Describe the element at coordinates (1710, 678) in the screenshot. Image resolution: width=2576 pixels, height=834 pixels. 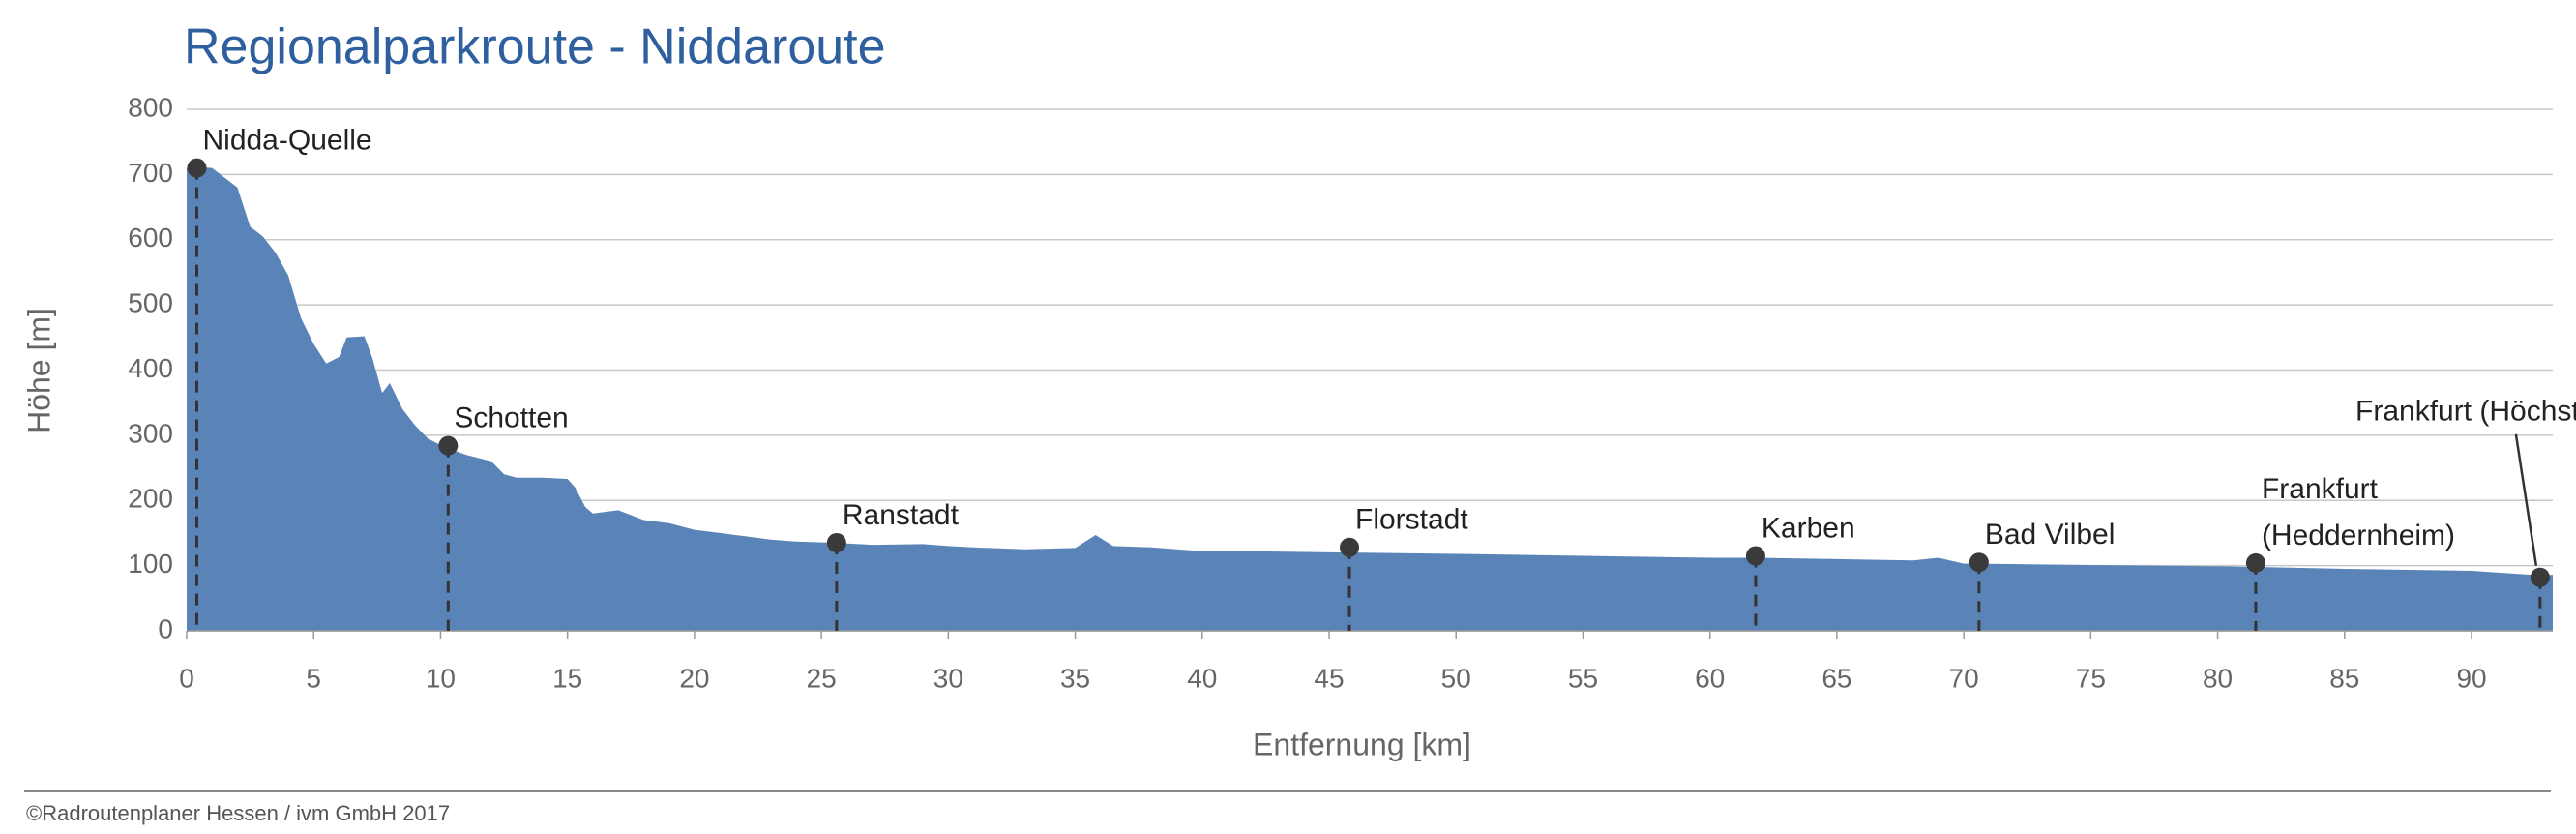
I see `x-tick-label: 60` at that location.